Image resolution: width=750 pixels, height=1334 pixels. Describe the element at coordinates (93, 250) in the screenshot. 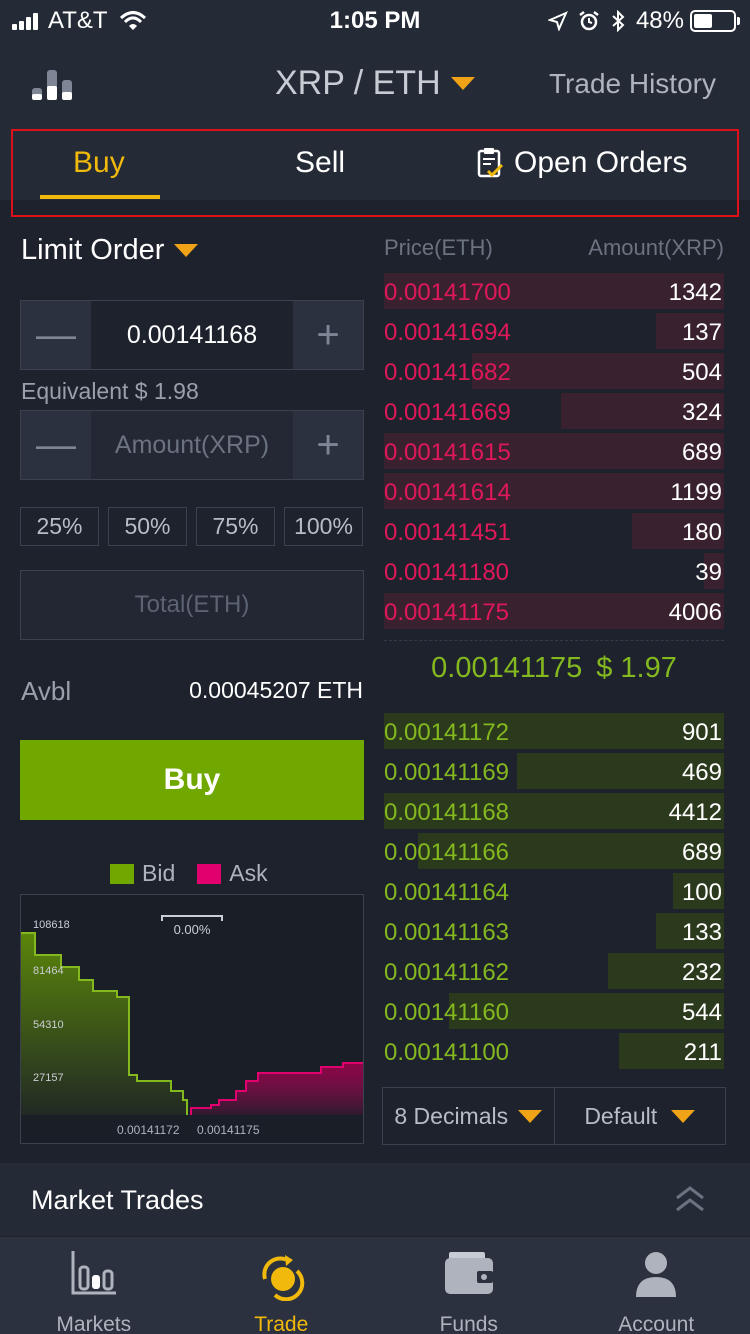

I see `order-type-label: Limit Order` at that location.